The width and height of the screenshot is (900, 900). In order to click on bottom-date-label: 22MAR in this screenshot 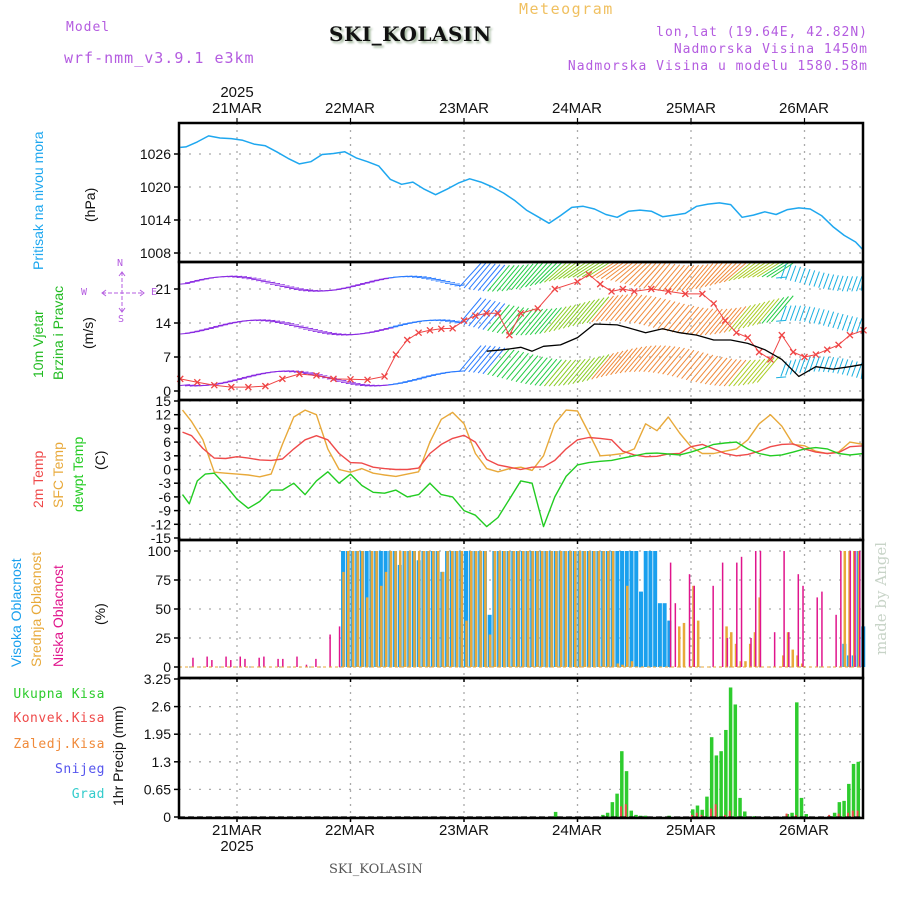, I will do `click(350, 830)`.